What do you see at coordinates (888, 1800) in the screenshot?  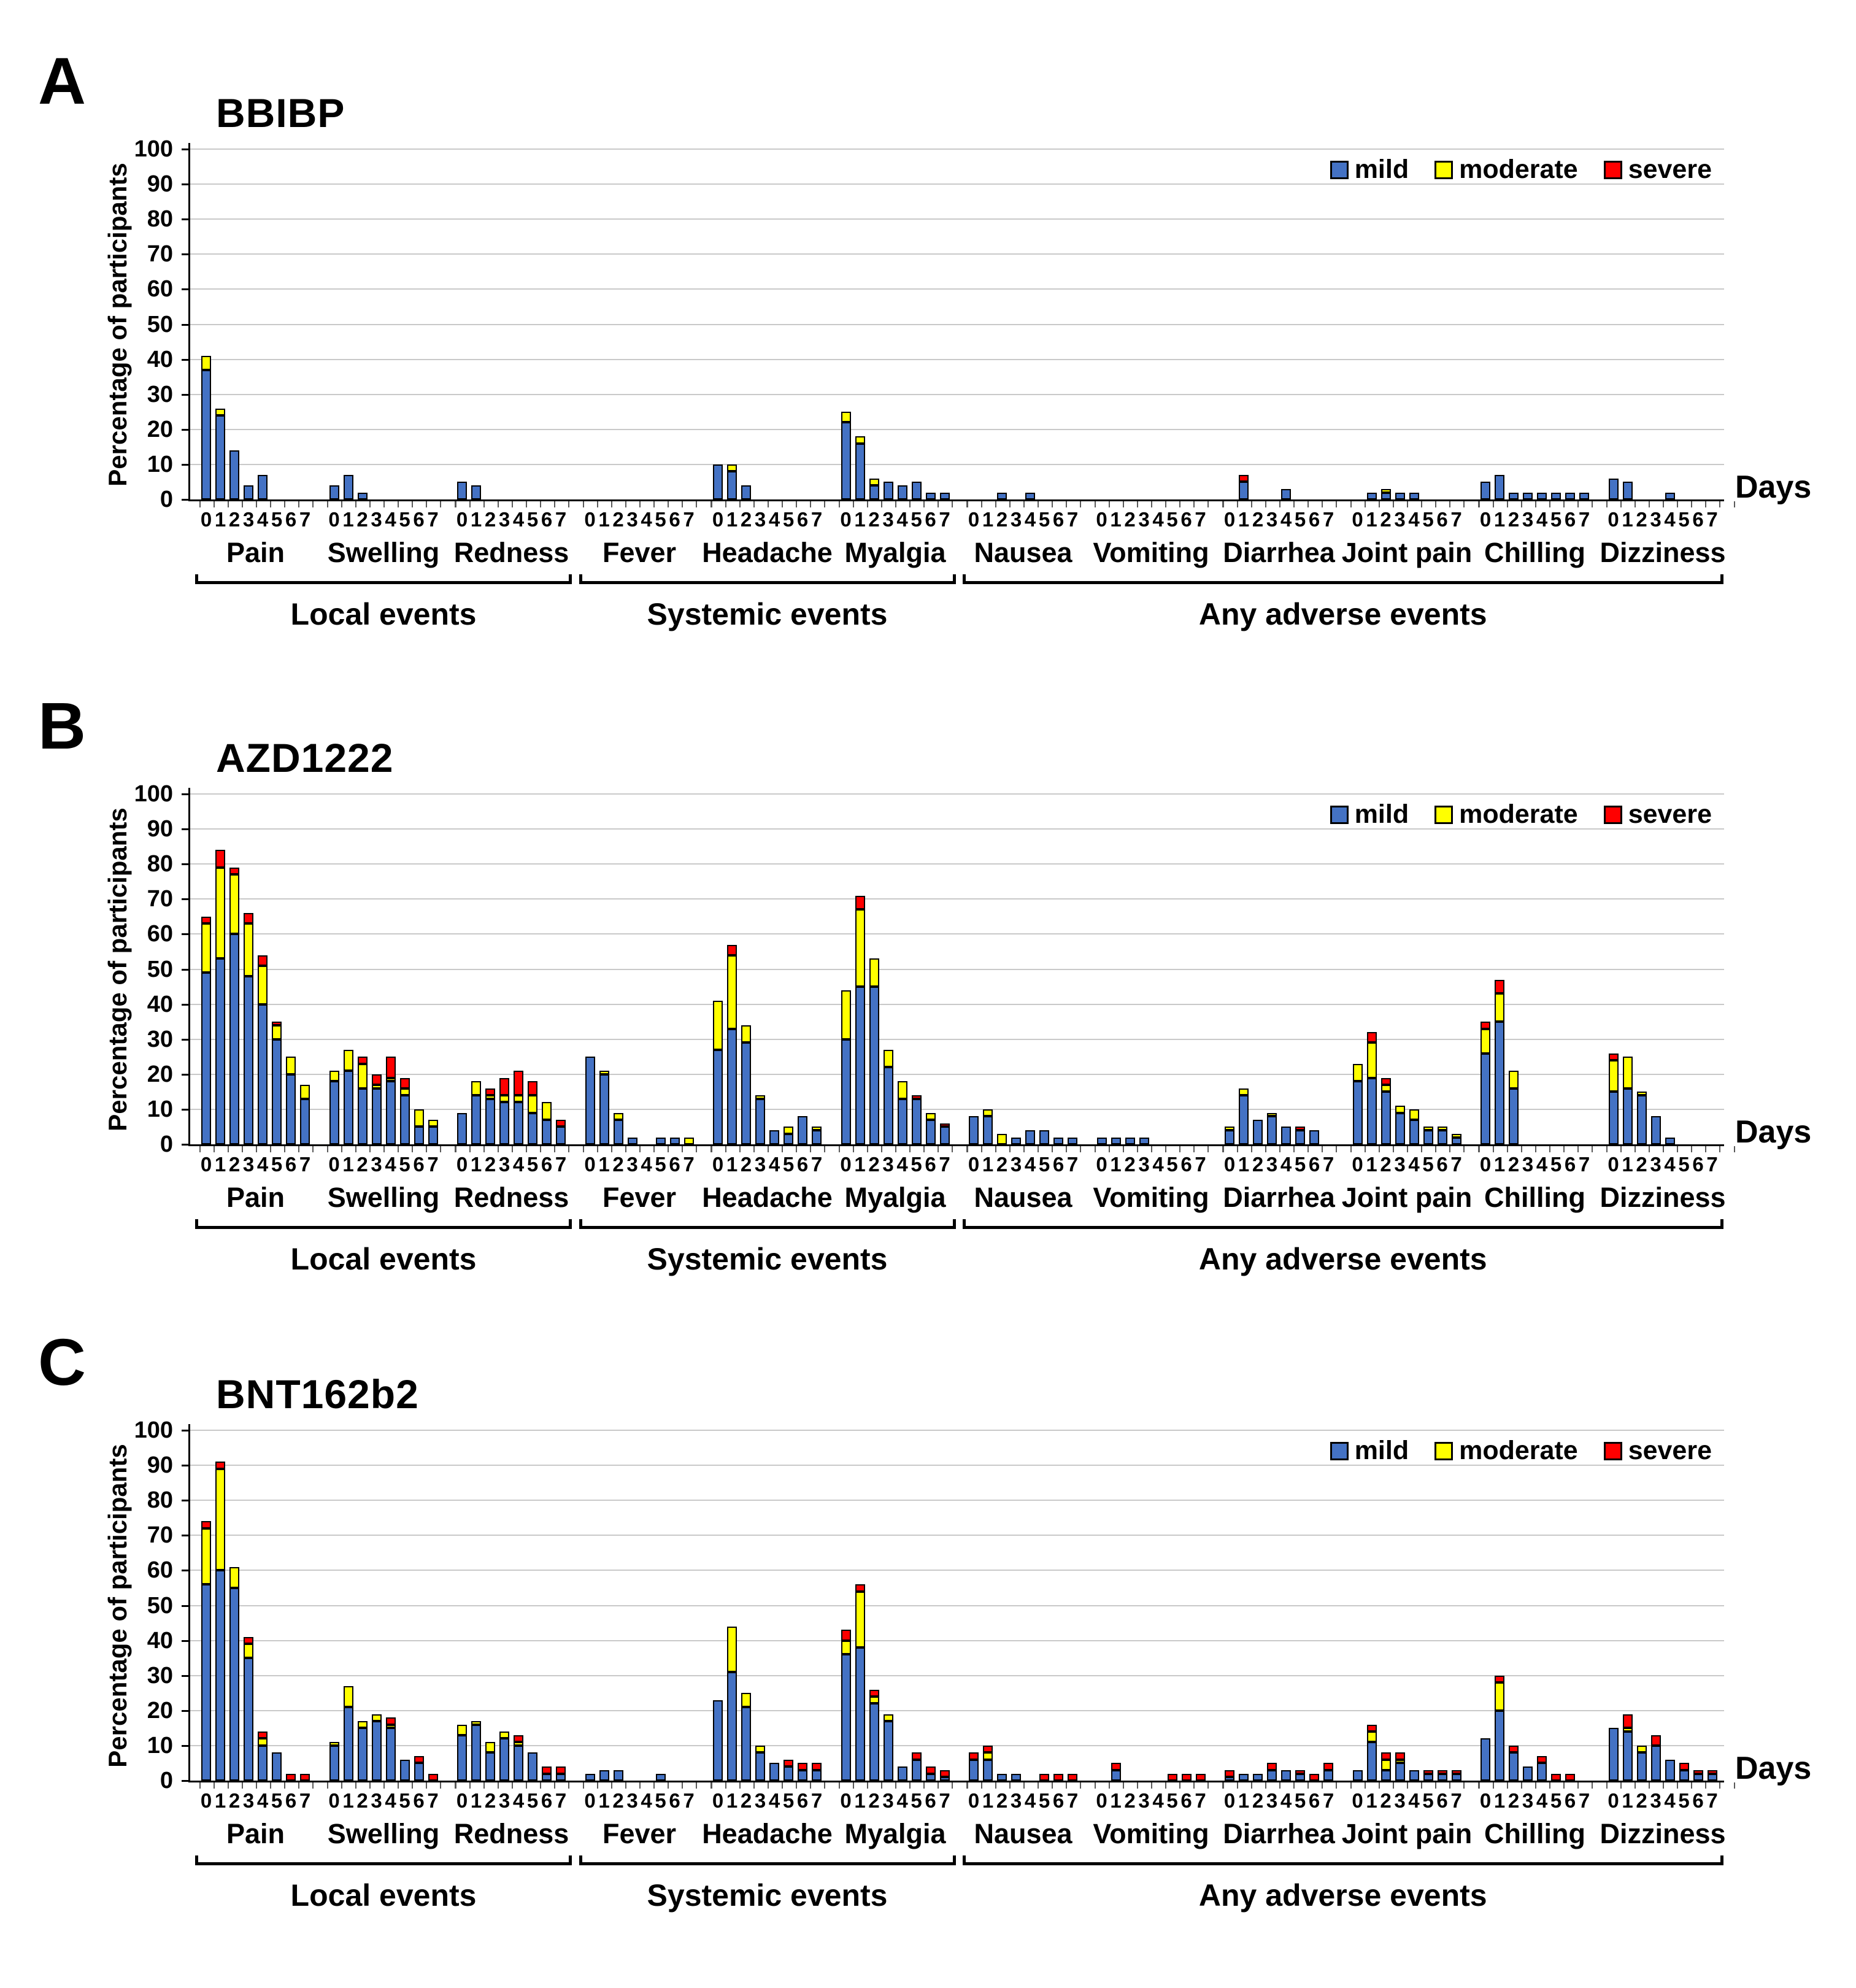 I see `x-day-label: 3` at bounding box center [888, 1800].